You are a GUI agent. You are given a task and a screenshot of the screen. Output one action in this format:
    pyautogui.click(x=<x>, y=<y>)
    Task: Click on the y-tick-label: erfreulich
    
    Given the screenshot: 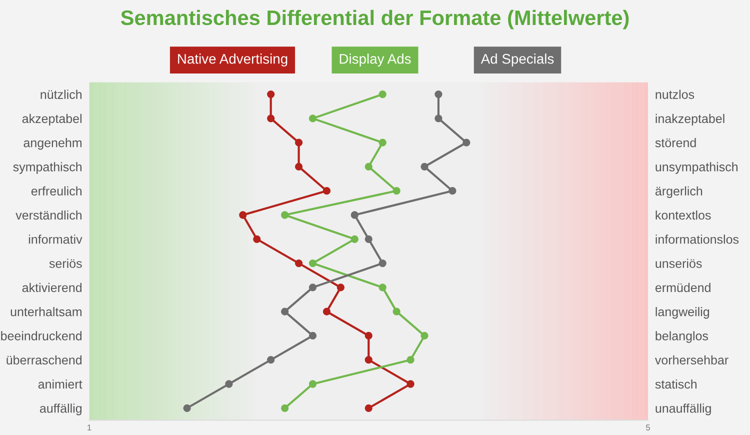 What is the action you would take?
    pyautogui.click(x=56, y=191)
    